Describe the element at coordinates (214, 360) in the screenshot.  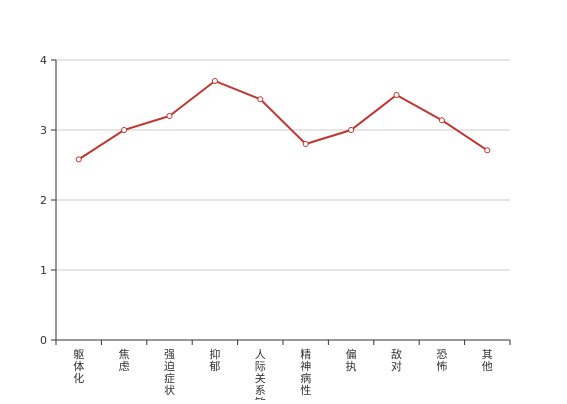
I see `x-tick-label: 抑郁` at that location.